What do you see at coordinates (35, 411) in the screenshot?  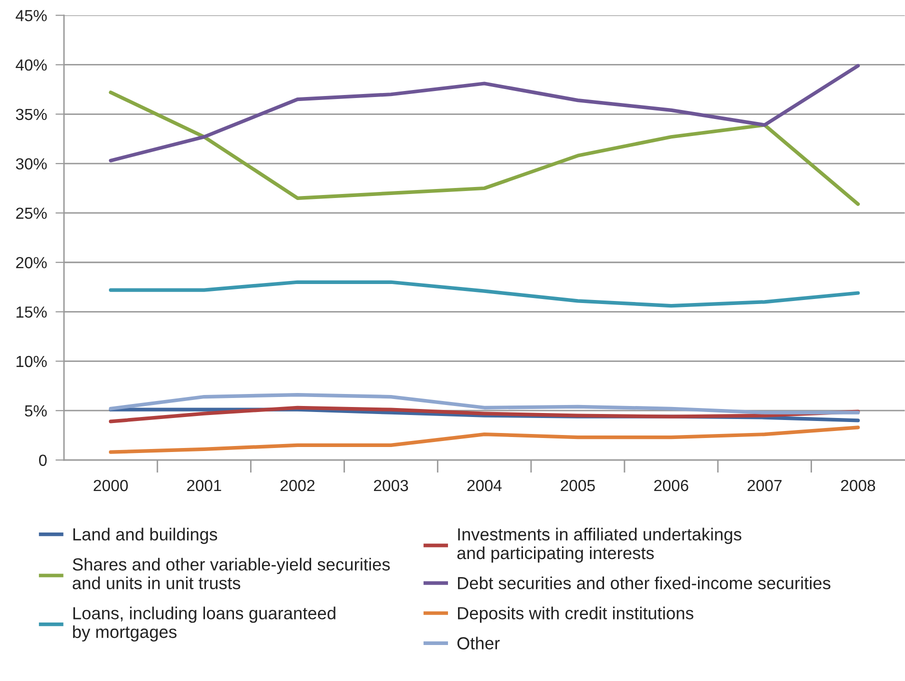 I see `y-tick-label: 5%` at bounding box center [35, 411].